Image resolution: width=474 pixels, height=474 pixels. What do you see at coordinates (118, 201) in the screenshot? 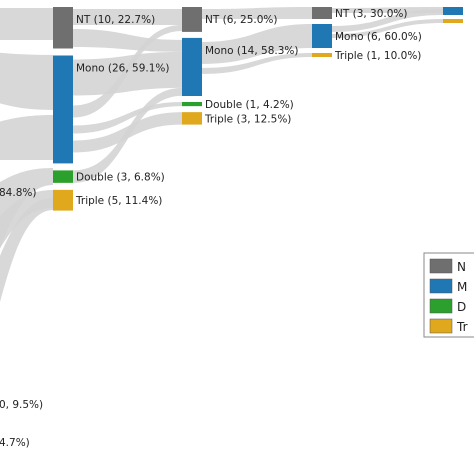
I see `node-label-triple-stage-1: Triple (5, 11.4%)` at bounding box center [118, 201].